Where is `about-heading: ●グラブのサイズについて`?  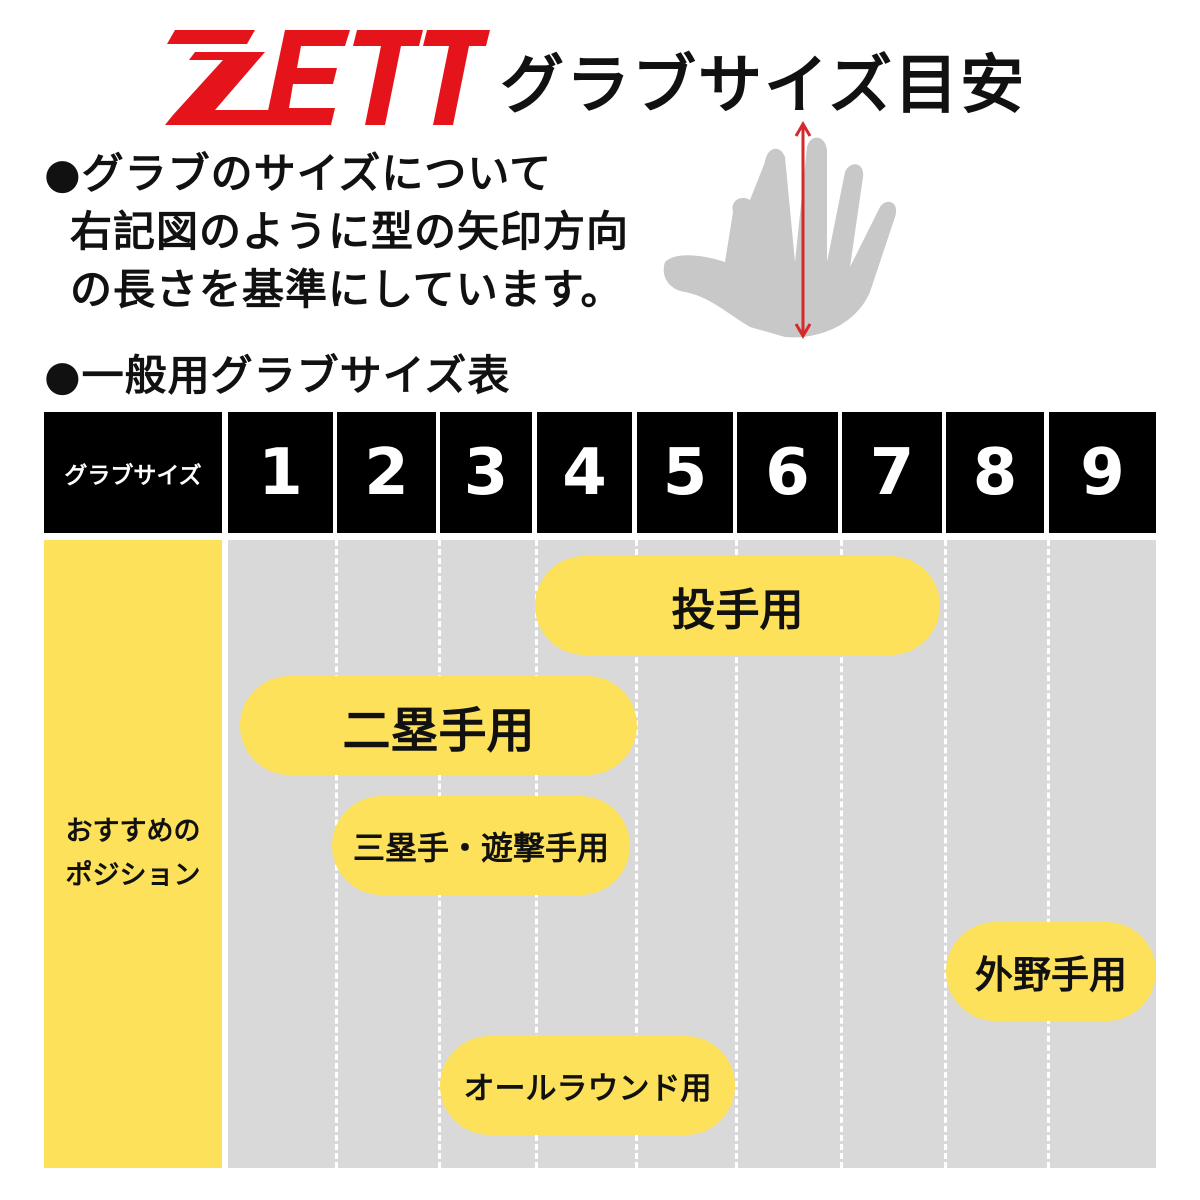 about-heading: ●グラブのサイズについて is located at coordinates (298, 173).